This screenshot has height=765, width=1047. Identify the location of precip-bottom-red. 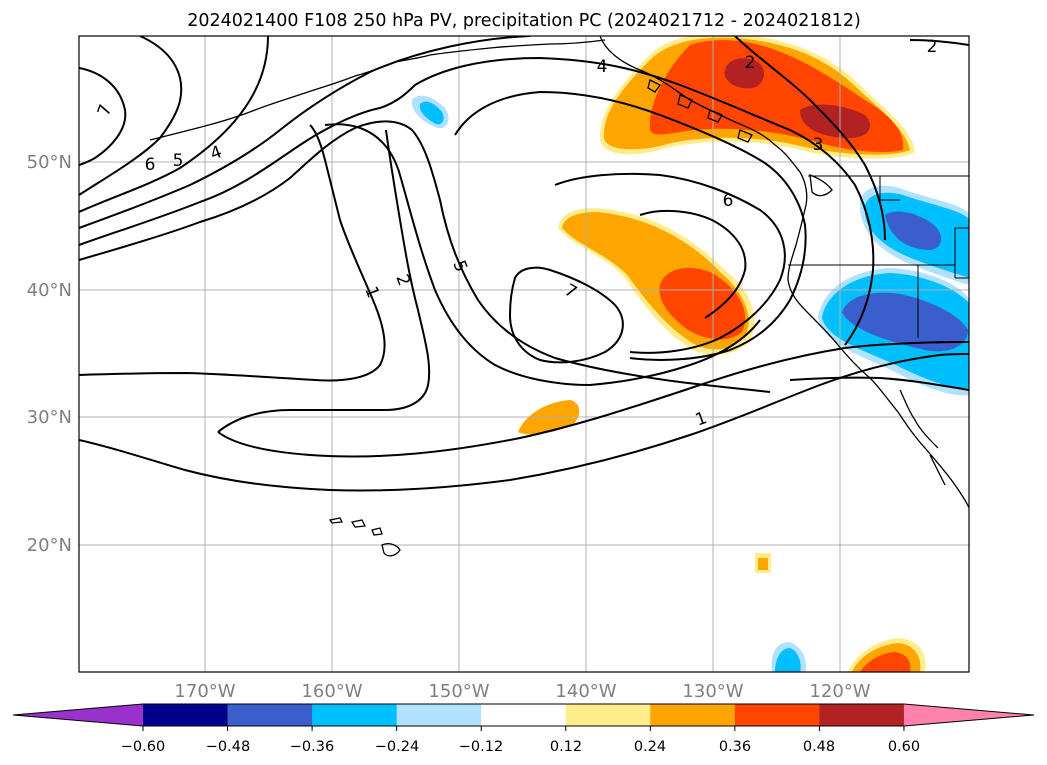
(885, 662).